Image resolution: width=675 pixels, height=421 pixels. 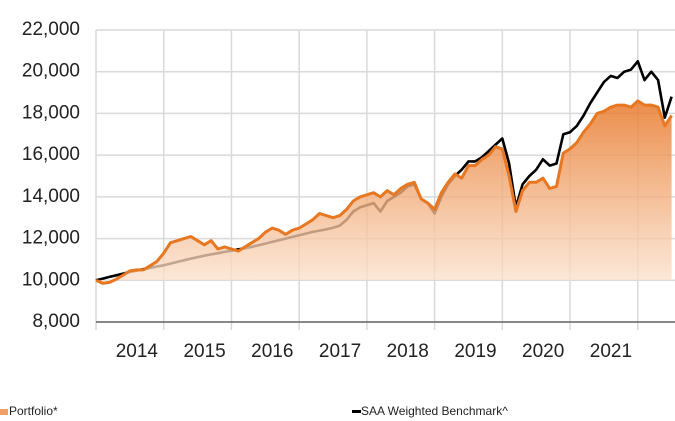 I want to click on x-tick-label: 2014, so click(x=137, y=351).